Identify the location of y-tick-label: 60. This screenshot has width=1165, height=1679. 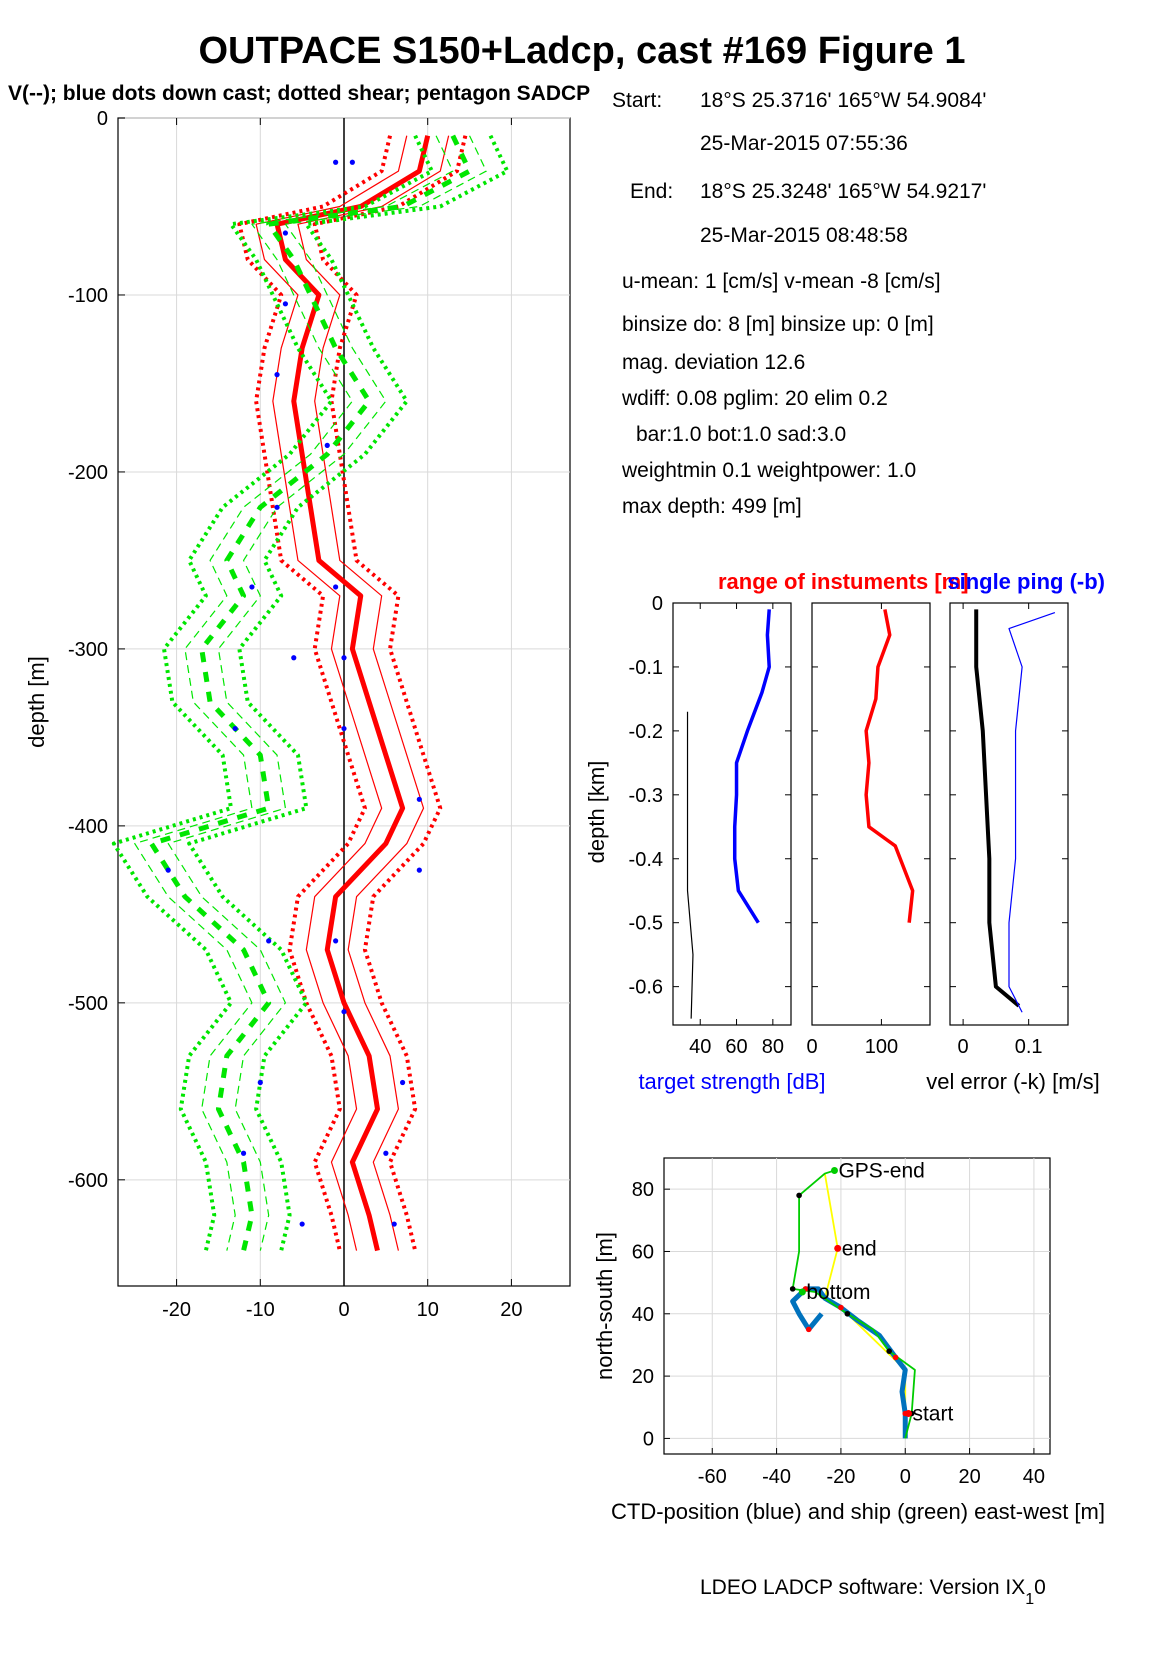
(643, 1252).